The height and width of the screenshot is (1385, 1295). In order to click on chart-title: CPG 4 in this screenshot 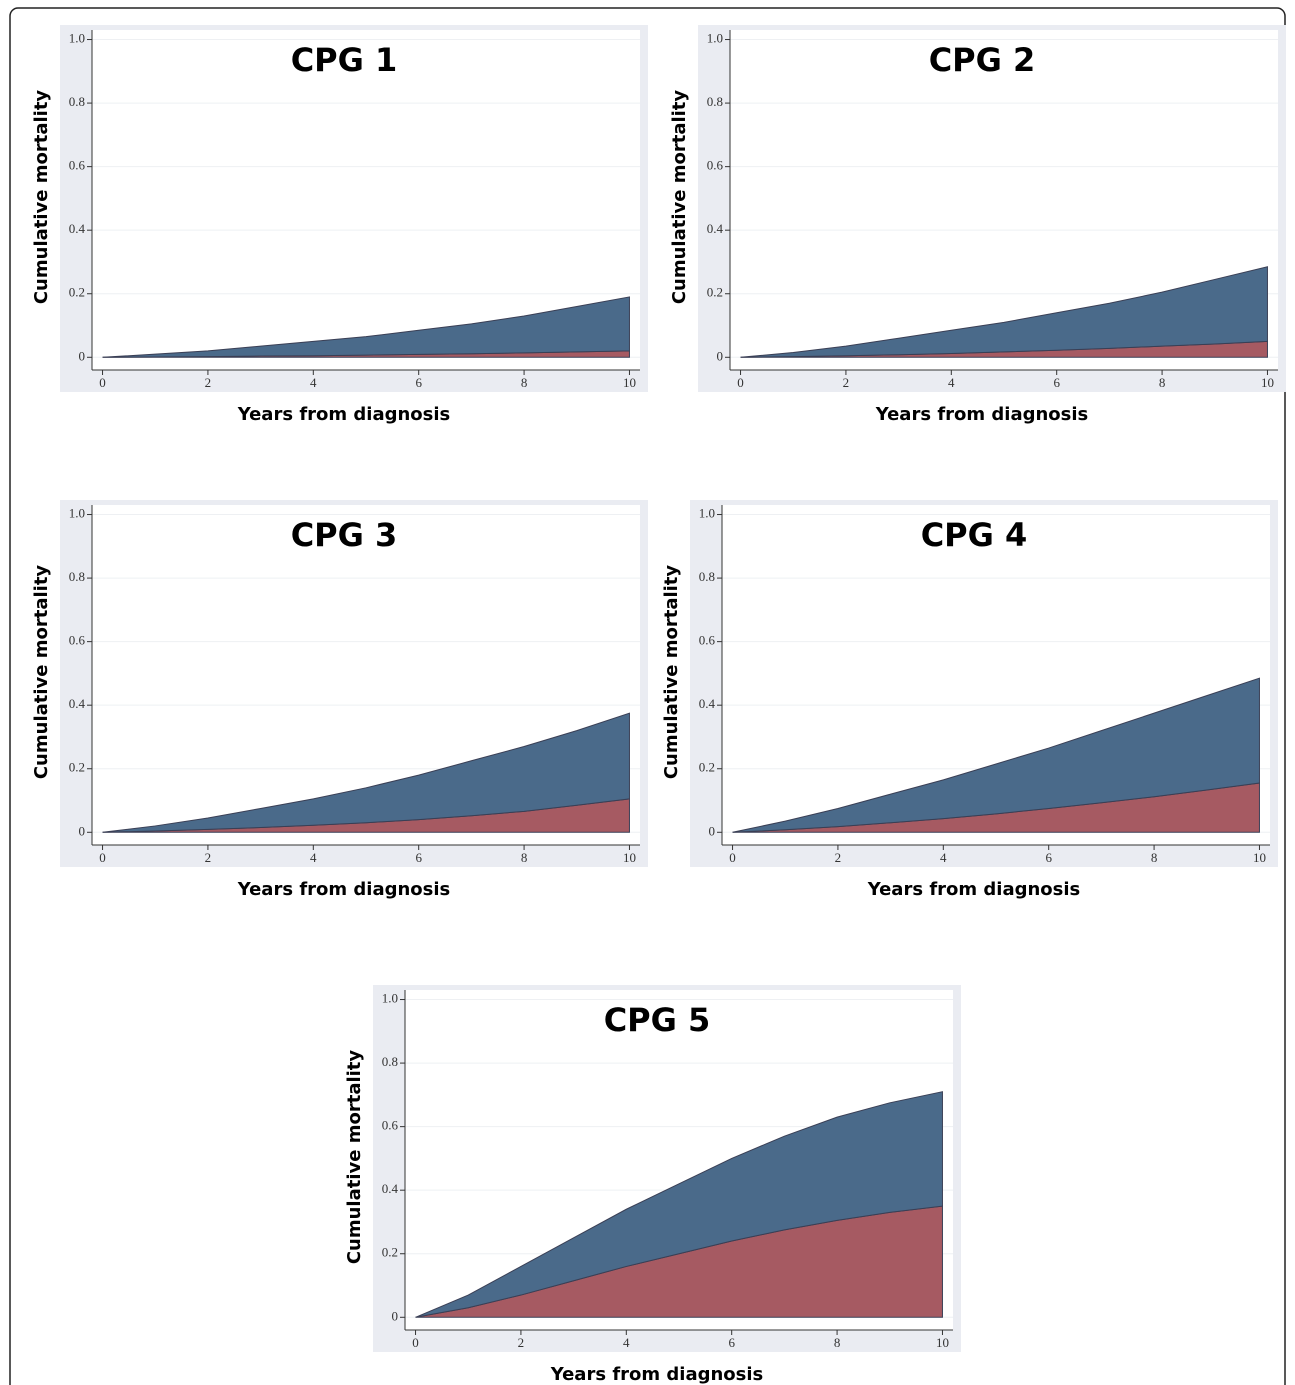, I will do `click(974, 535)`.